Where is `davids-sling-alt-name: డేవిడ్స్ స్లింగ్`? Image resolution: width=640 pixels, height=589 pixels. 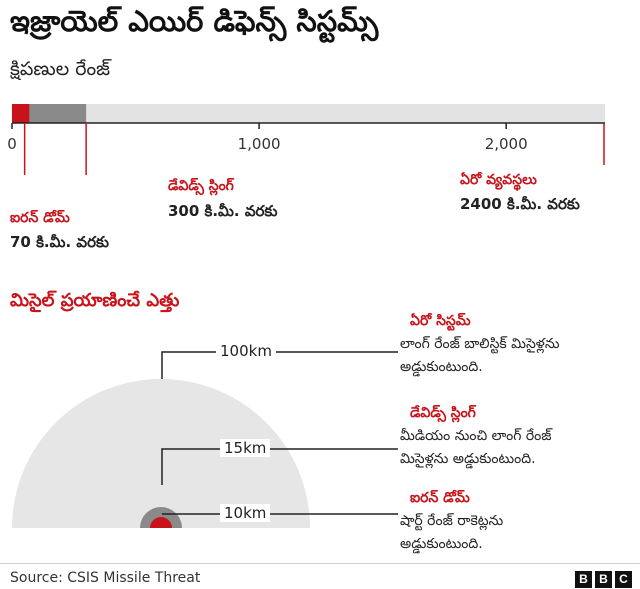
davids-sling-alt-name: డేవిడ్స్ స్లింగ్ is located at coordinates (443, 413).